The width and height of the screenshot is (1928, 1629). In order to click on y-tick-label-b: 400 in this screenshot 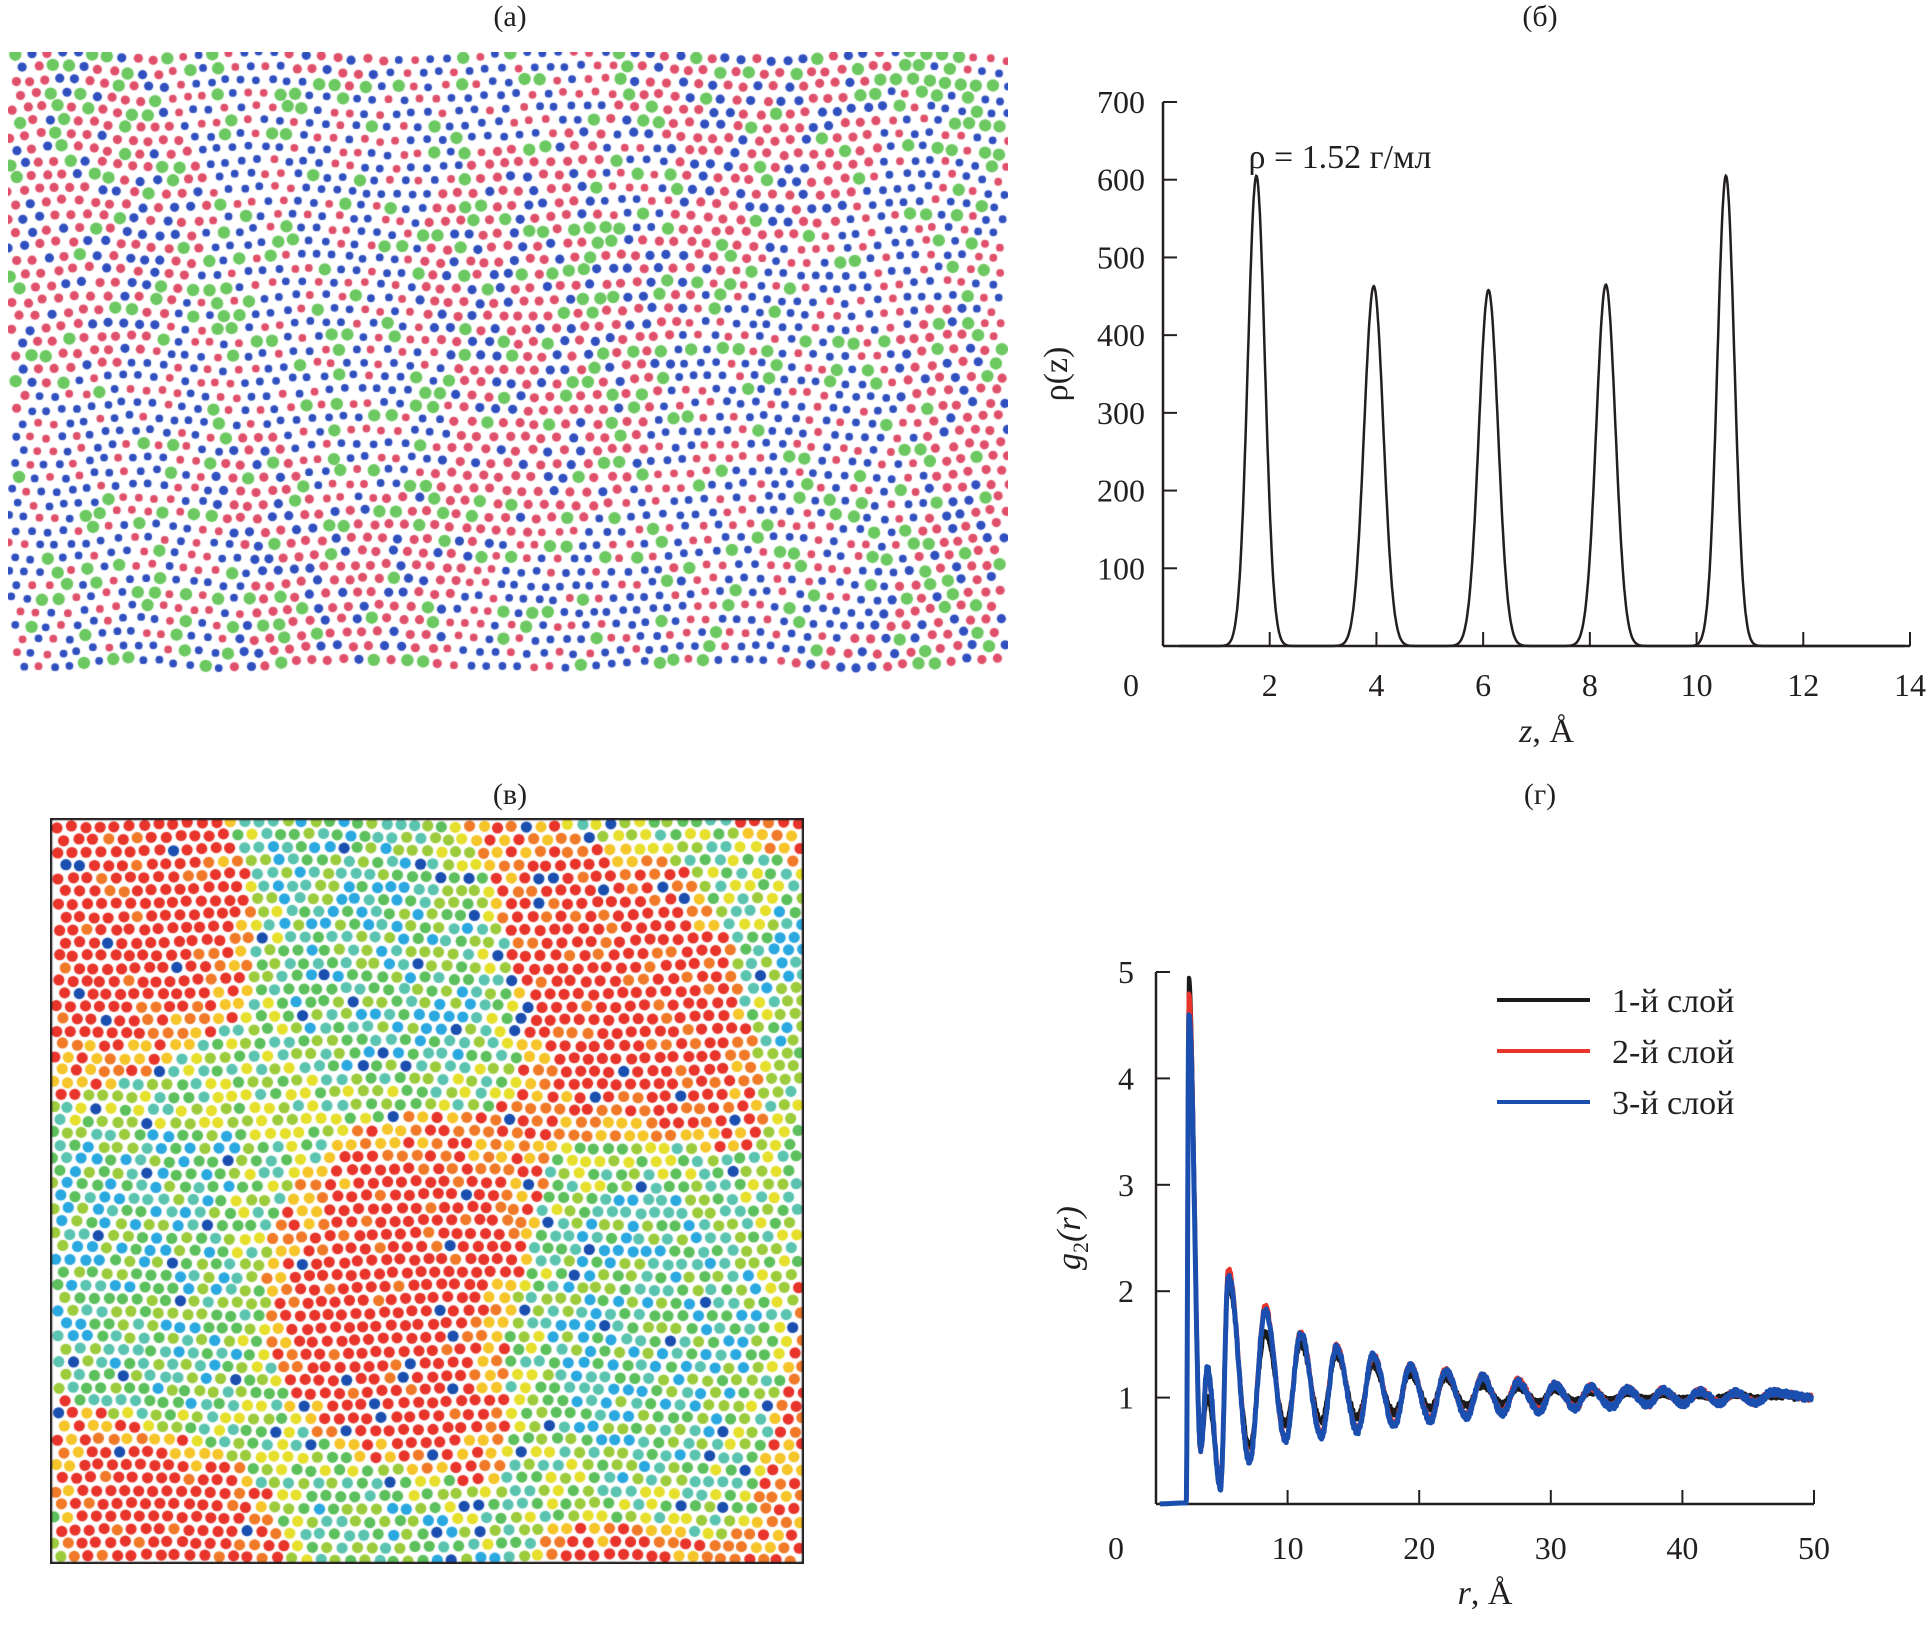, I will do `click(1121, 335)`.